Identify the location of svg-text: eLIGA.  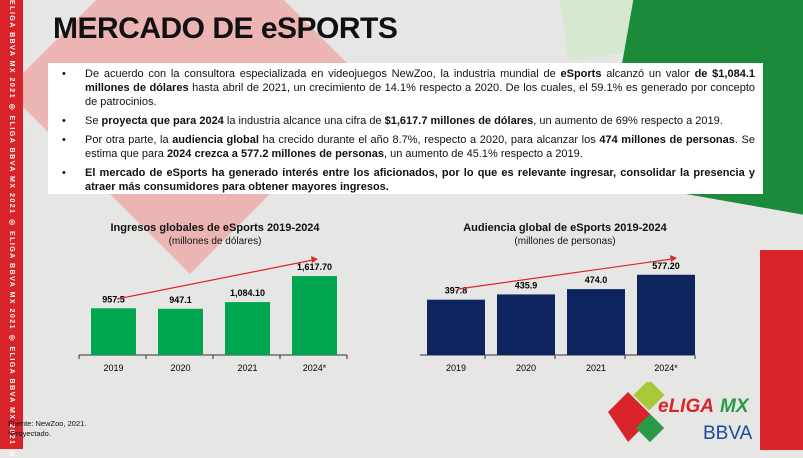
(686, 406).